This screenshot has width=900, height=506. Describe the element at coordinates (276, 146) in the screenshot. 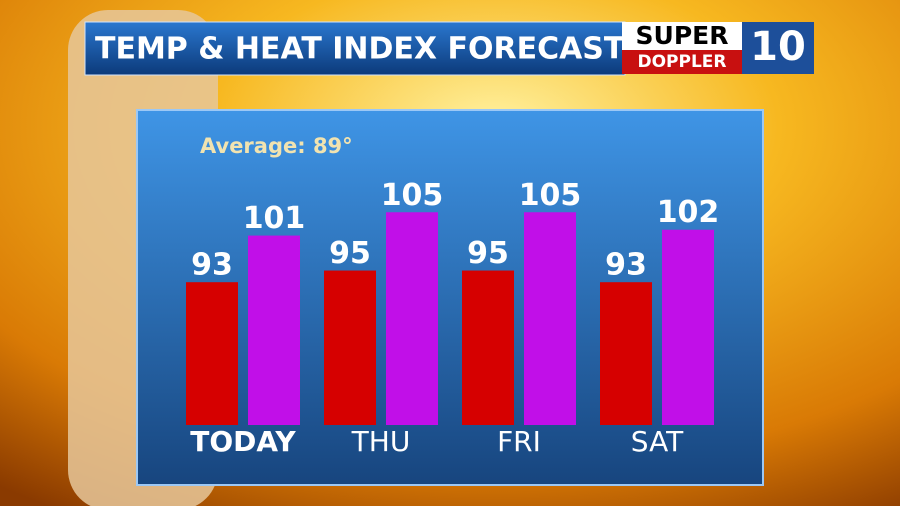

I see `annotation: Average: 89°` at that location.